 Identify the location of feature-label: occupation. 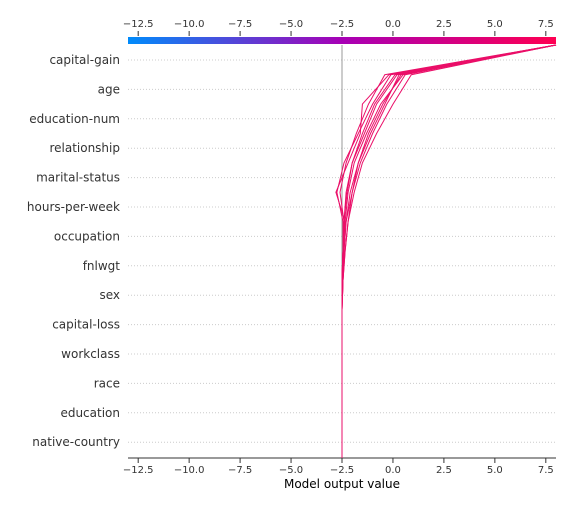
(87, 236).